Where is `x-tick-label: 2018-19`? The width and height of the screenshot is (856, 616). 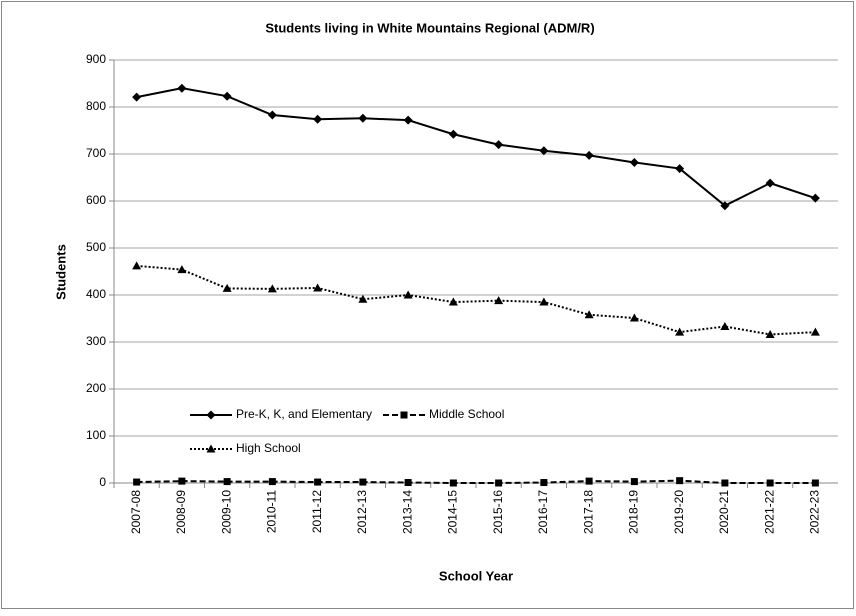 x-tick-label: 2018-19 is located at coordinates (634, 512).